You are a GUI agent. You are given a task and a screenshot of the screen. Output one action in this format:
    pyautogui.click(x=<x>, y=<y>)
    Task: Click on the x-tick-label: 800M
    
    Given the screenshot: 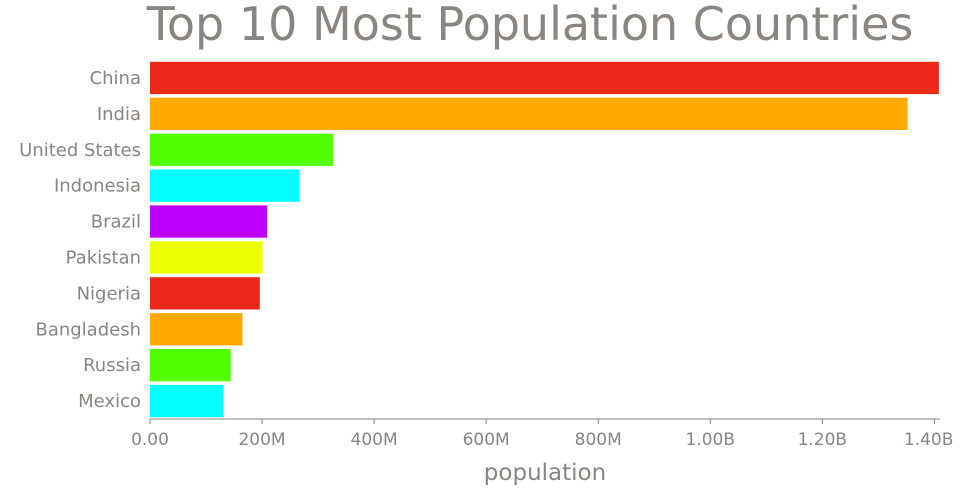 What is the action you would take?
    pyautogui.click(x=598, y=440)
    